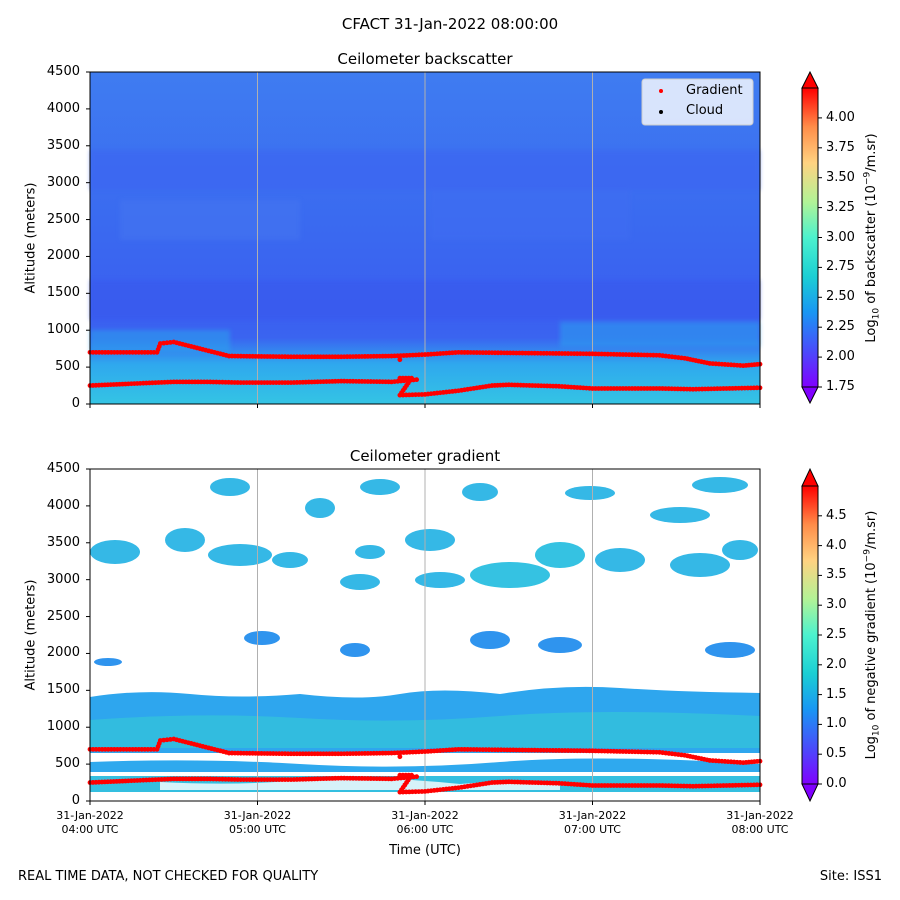 The width and height of the screenshot is (900, 900). What do you see at coordinates (425, 238) in the screenshot?
I see `backscatter-gridlines` at bounding box center [425, 238].